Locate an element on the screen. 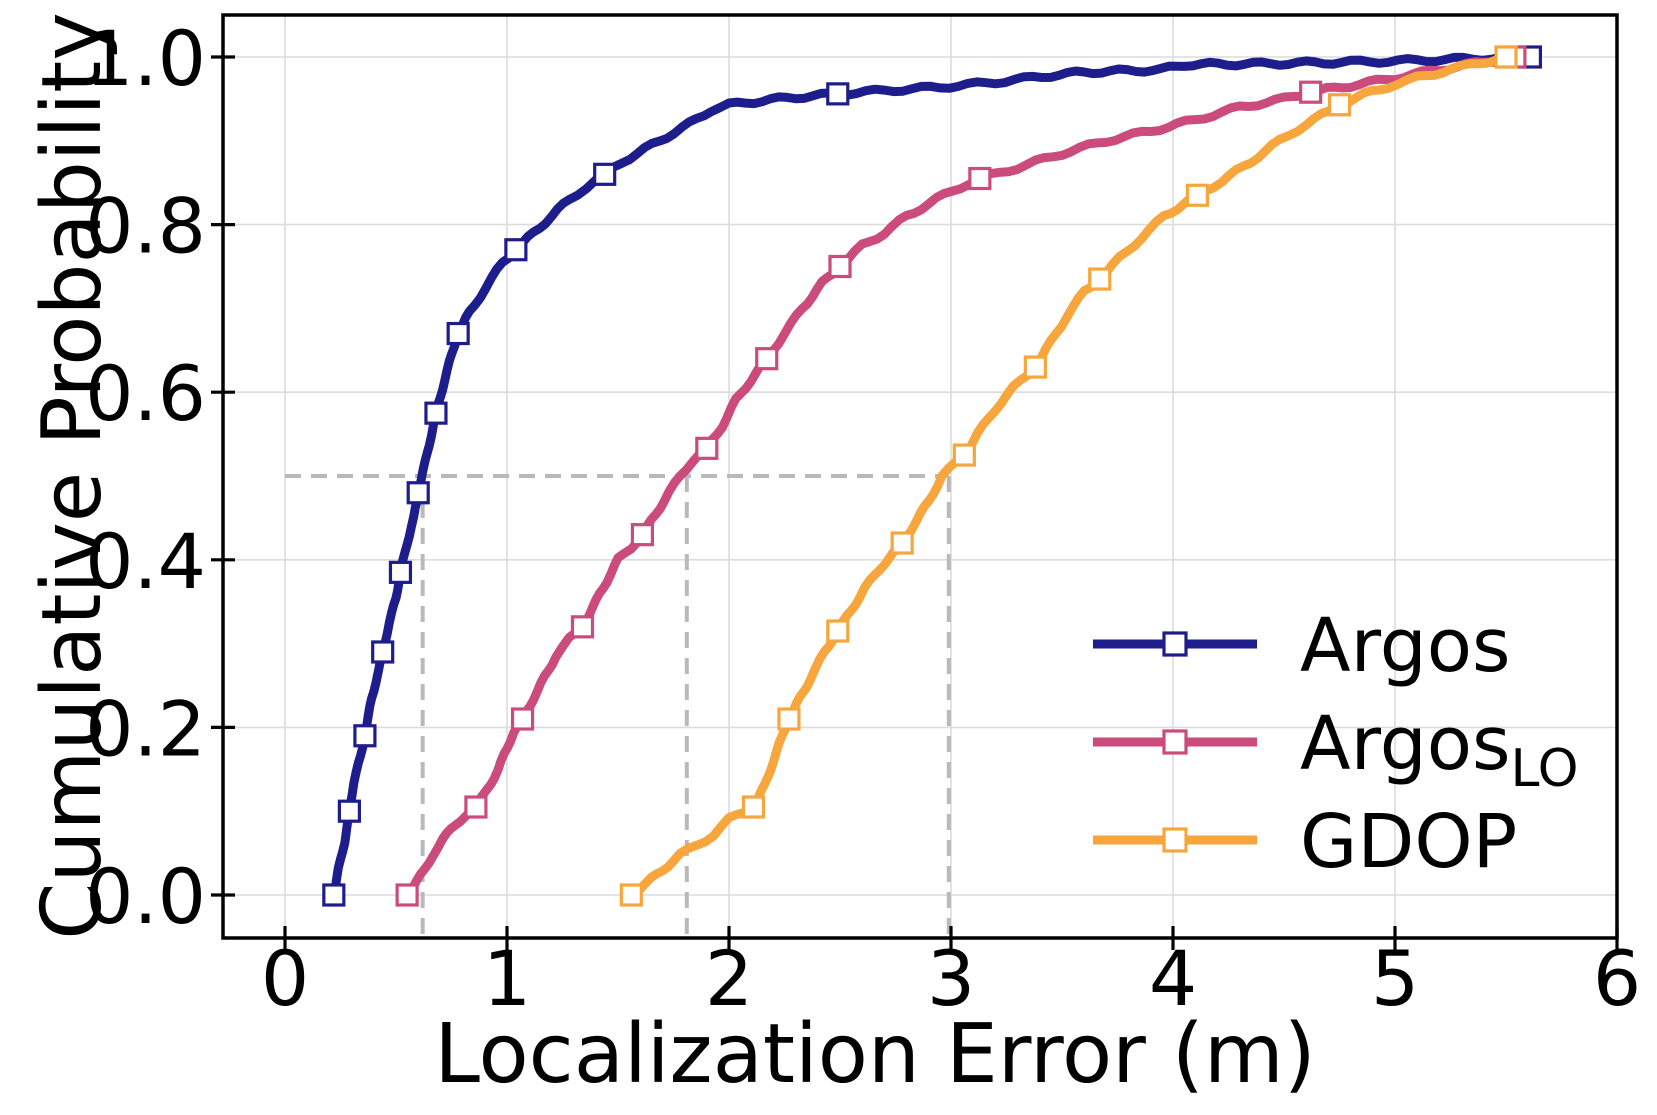 The width and height of the screenshot is (1657, 1115). x-tick-label-2: 2 is located at coordinates (729, 978).